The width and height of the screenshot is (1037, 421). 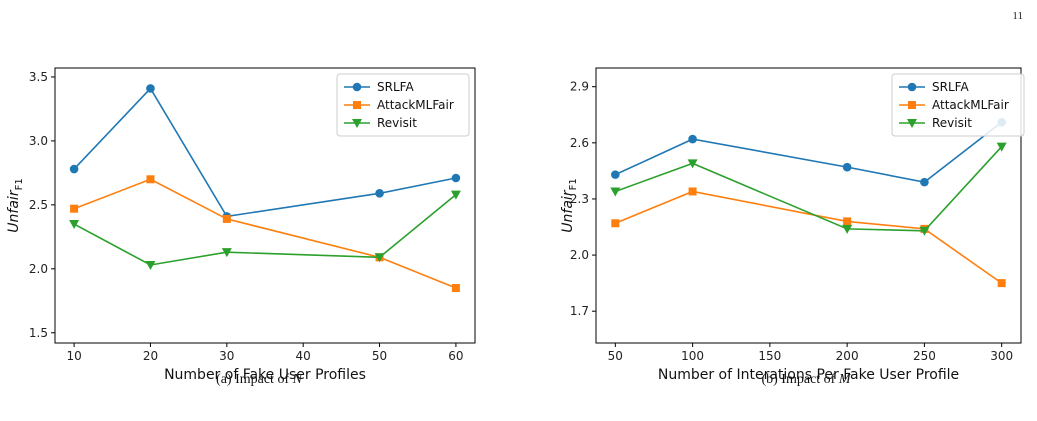 What do you see at coordinates (806, 379) in the screenshot?
I see `figure-caption: (b) Impact of M` at bounding box center [806, 379].